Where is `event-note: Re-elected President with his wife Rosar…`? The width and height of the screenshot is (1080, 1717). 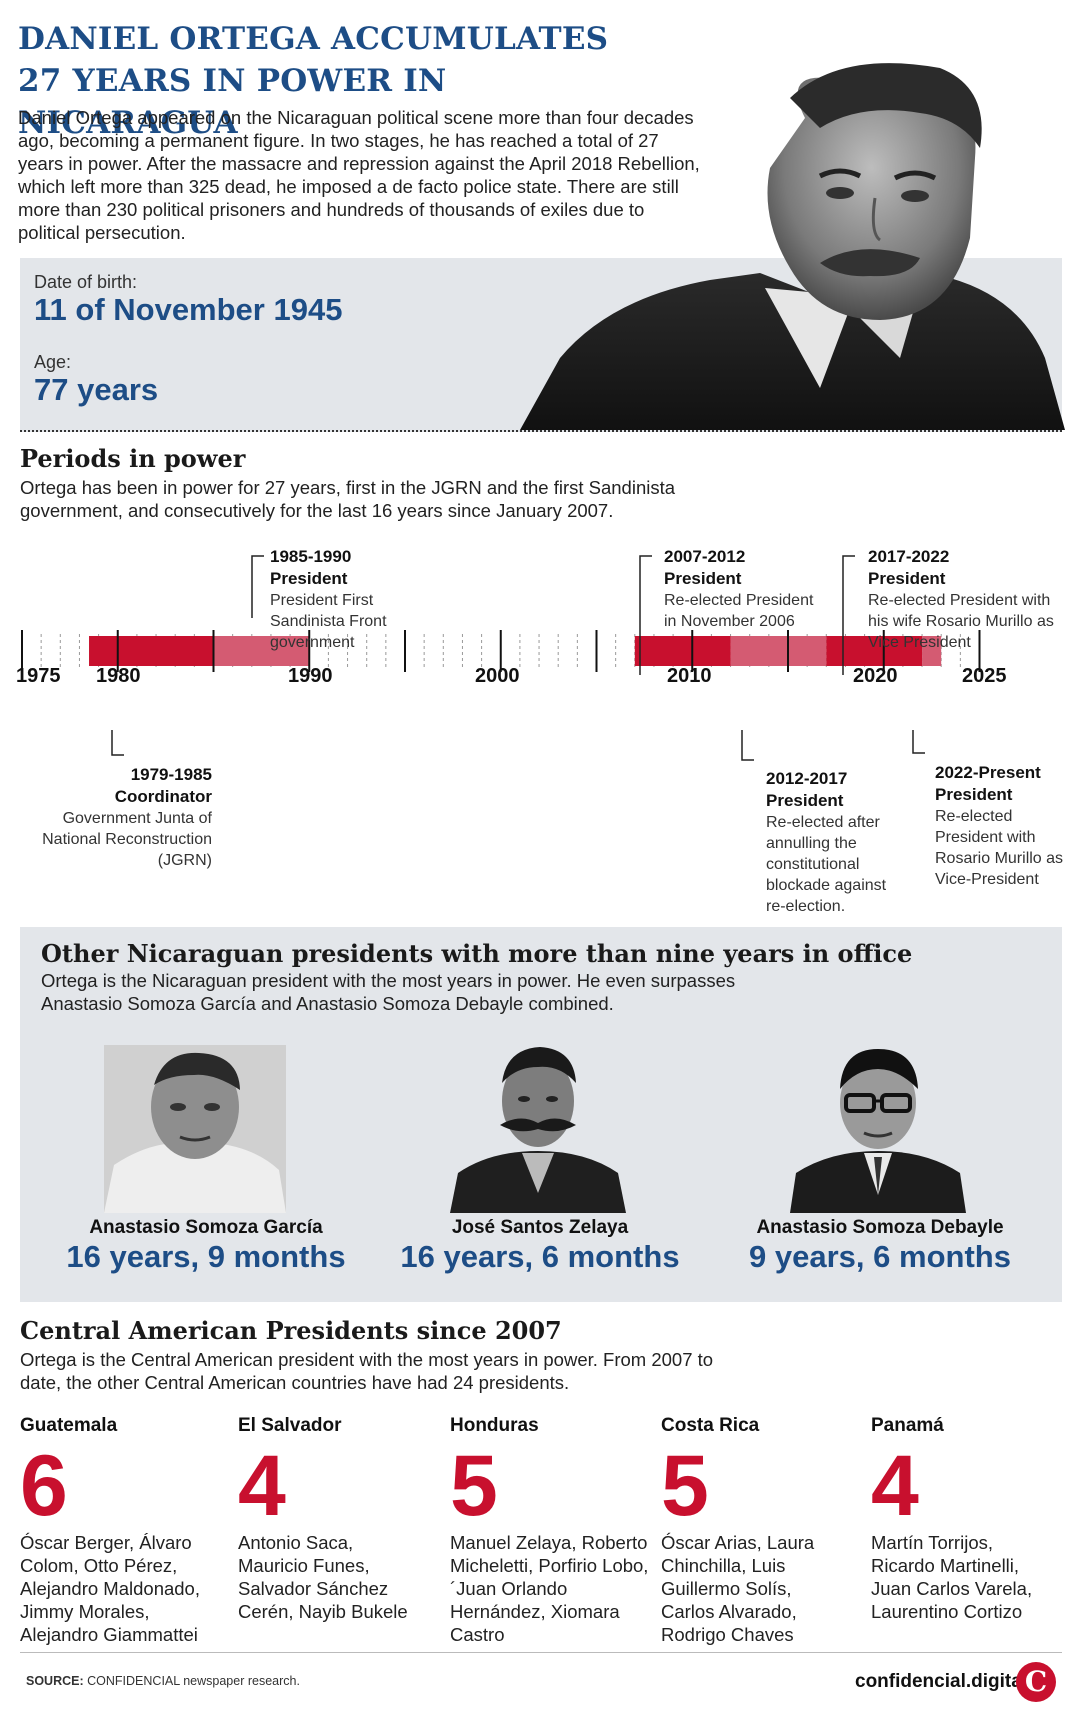
event-note: Re-elected President with his wife Rosar… is located at coordinates (961, 621).